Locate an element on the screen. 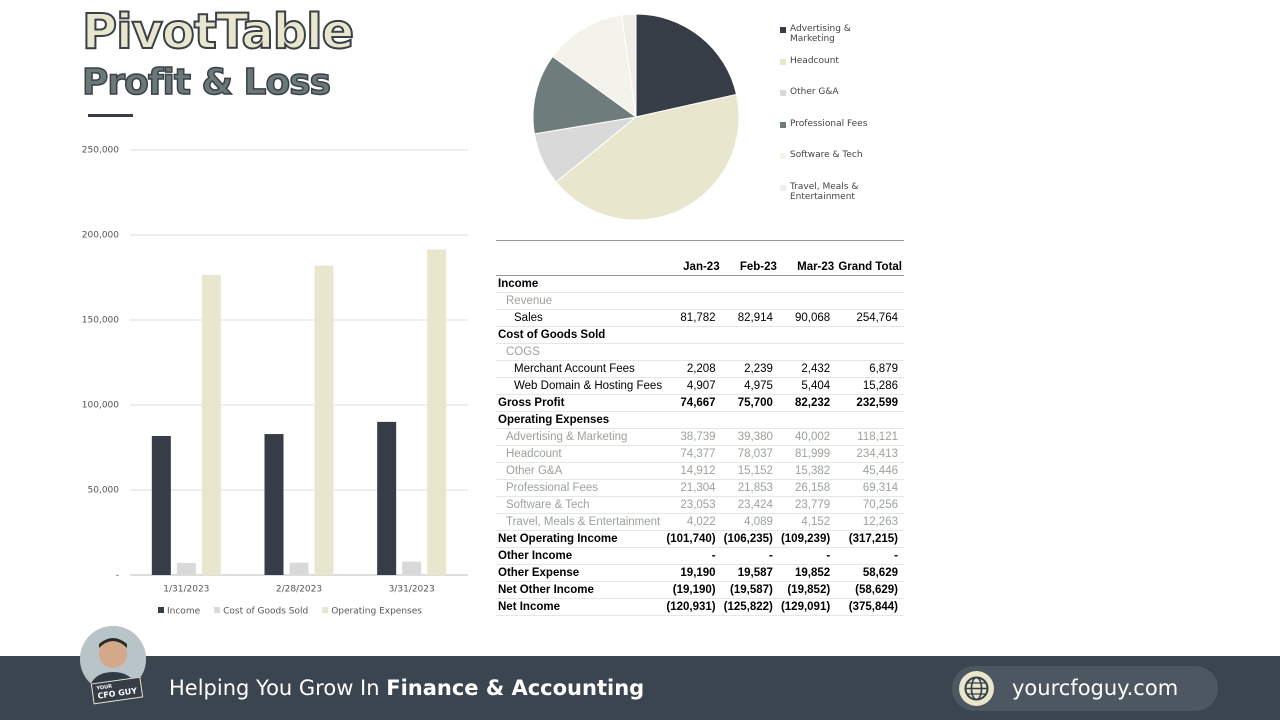  legend-label: Operating Expenses is located at coordinates (376, 612).